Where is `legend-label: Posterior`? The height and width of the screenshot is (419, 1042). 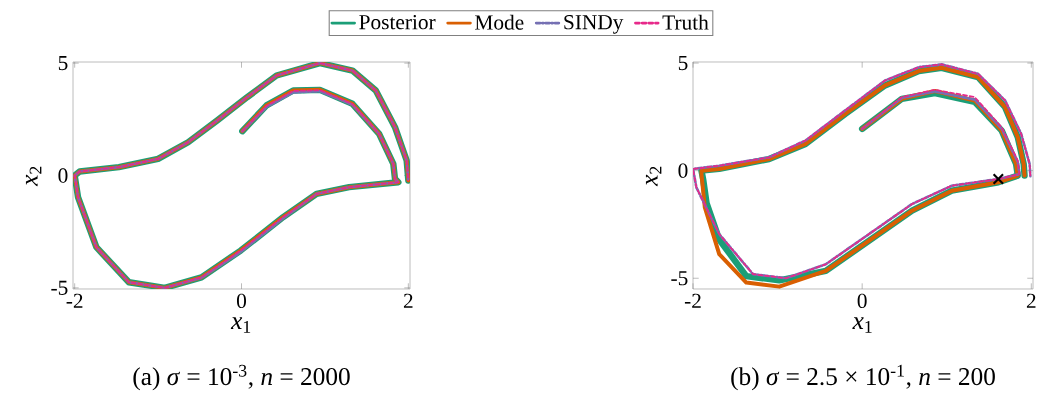
legend-label: Posterior is located at coordinates (397, 22).